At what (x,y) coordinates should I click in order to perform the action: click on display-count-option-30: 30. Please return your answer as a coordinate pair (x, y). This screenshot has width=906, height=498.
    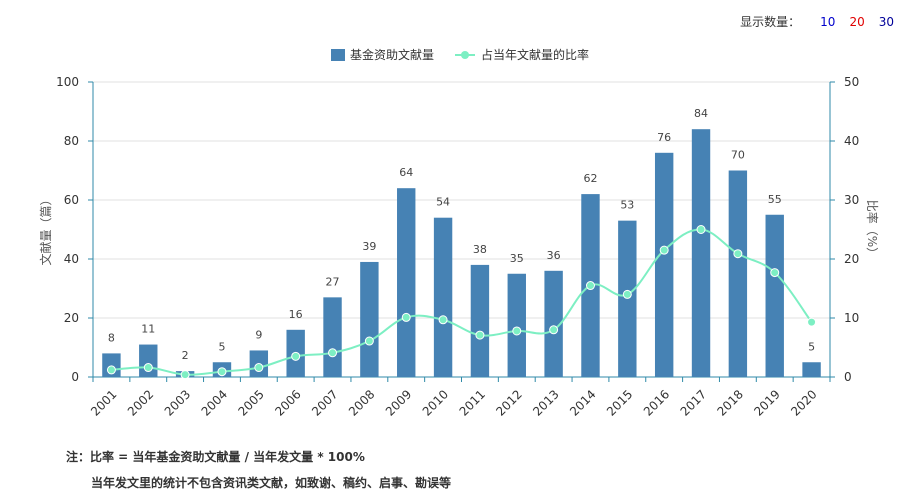
    Looking at the image, I should click on (886, 21).